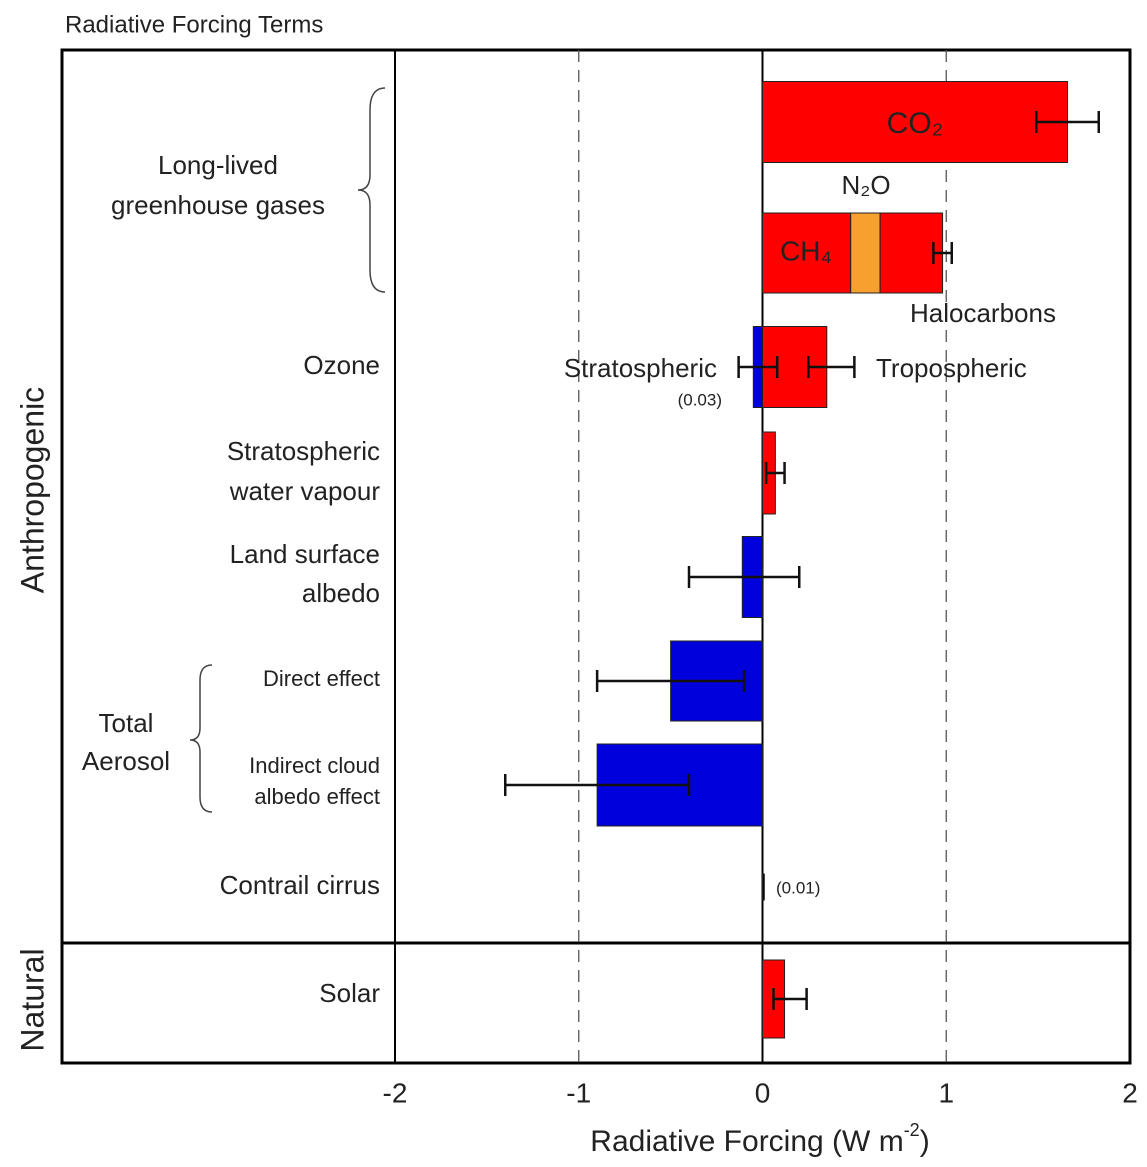 The image size is (1147, 1167). What do you see at coordinates (126, 723) in the screenshot?
I see `bracket-label: Total` at bounding box center [126, 723].